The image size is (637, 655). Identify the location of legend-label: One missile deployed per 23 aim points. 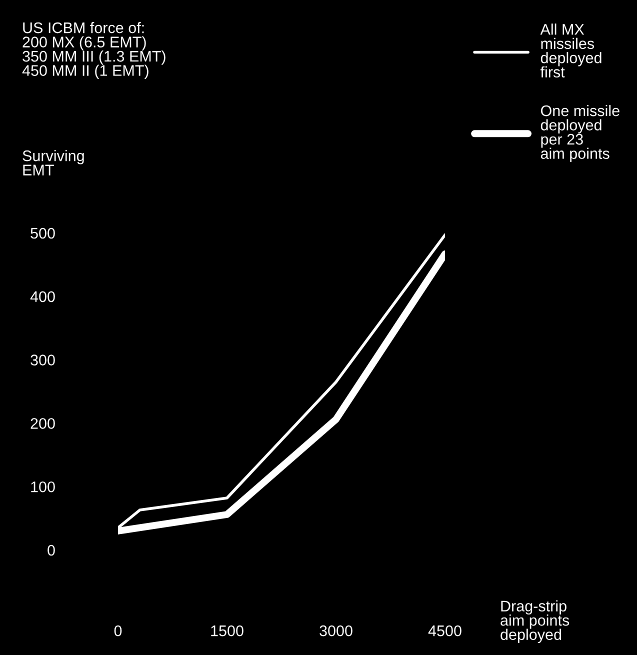
(580, 133).